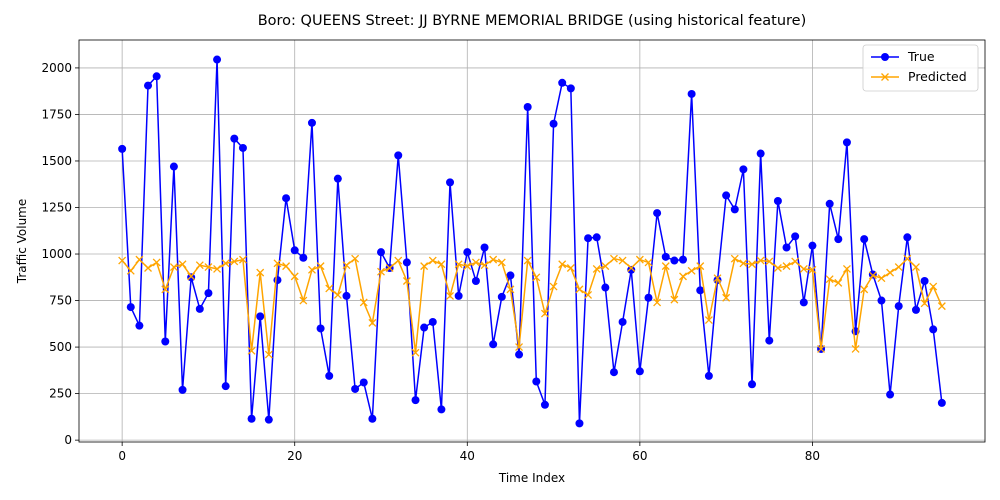 The image size is (1000, 500). What do you see at coordinates (920, 68) in the screenshot?
I see `legend: True Predicted` at bounding box center [920, 68].